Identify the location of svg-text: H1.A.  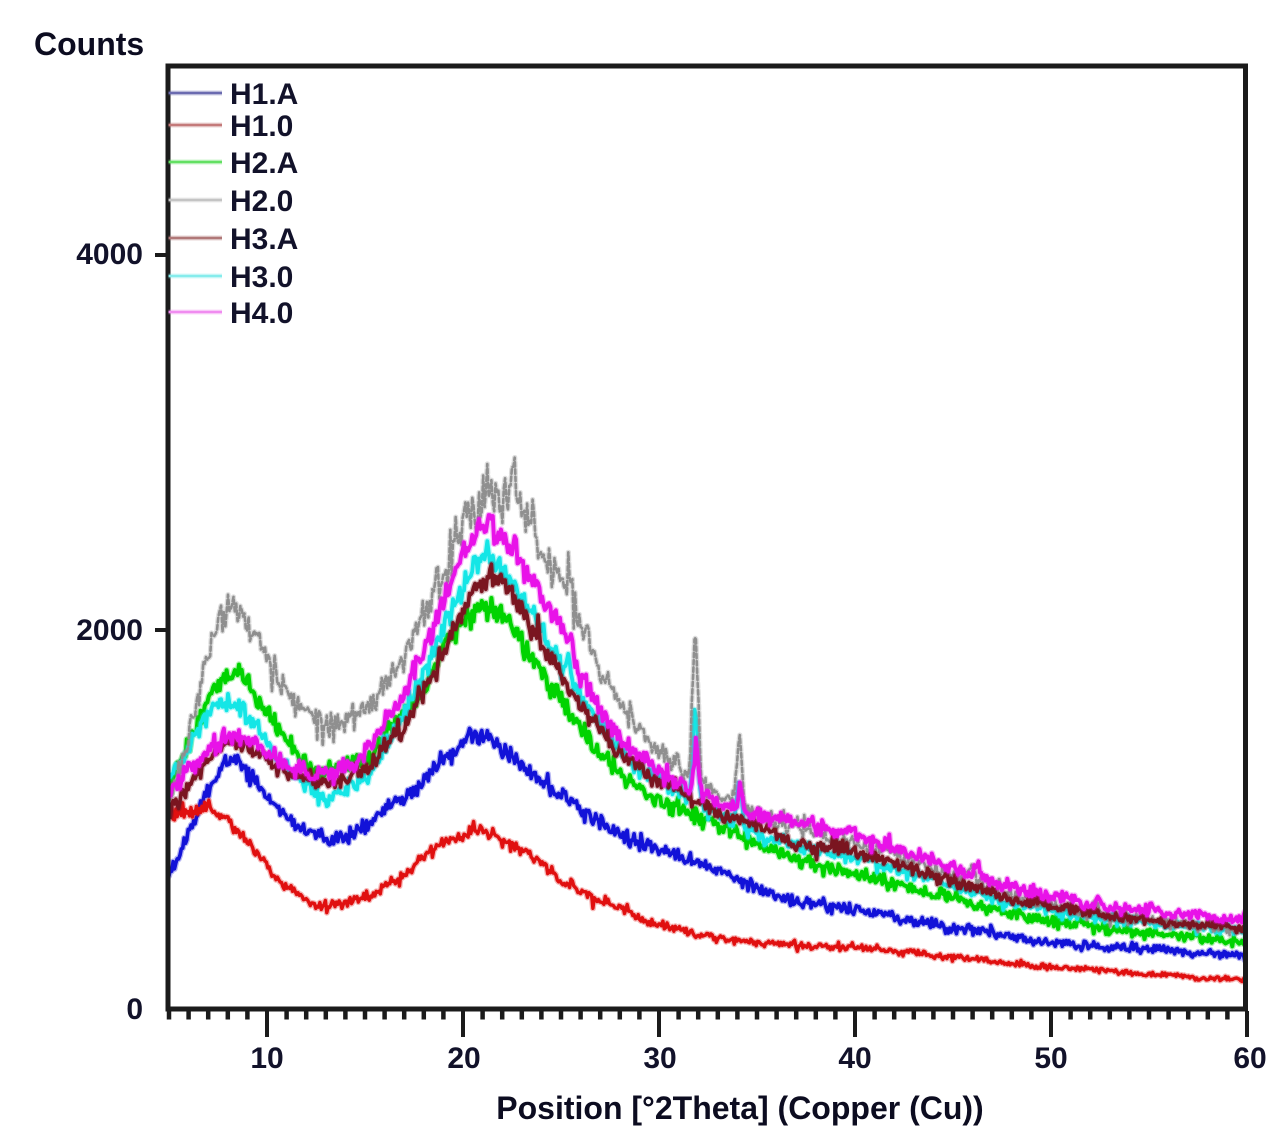
(264, 94).